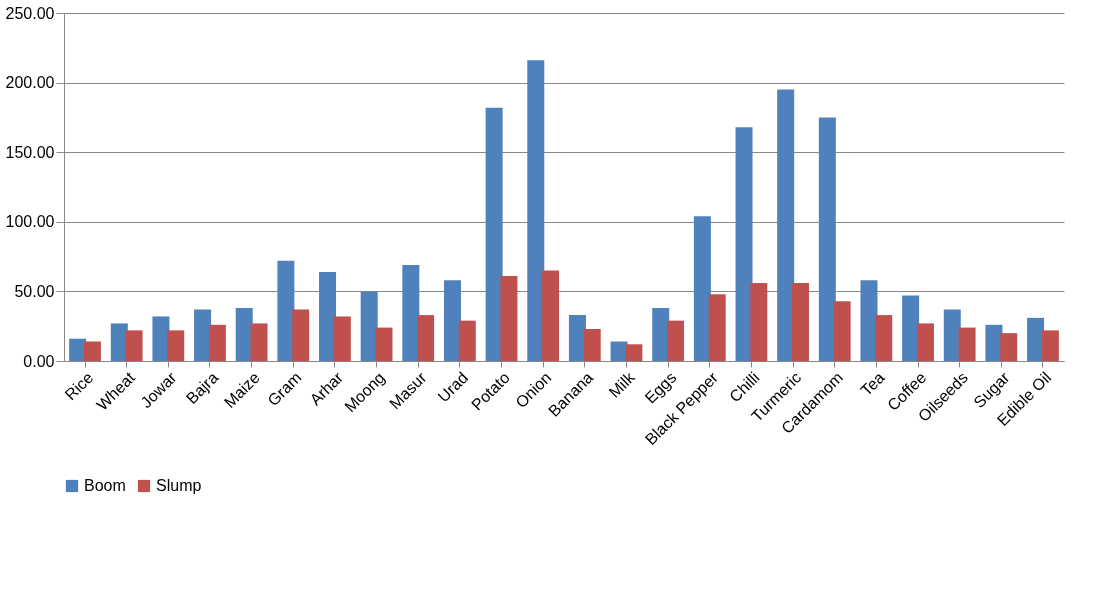 This screenshot has width=1094, height=590. Describe the element at coordinates (34, 291) in the screenshot. I see `y-tick-label: 50.00` at that location.